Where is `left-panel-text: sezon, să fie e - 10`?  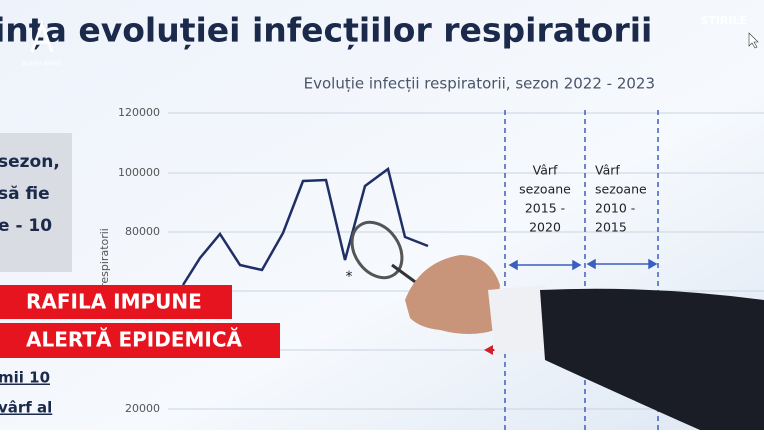 left-panel-text: sezon, să fie e - 10 is located at coordinates (30, 194).